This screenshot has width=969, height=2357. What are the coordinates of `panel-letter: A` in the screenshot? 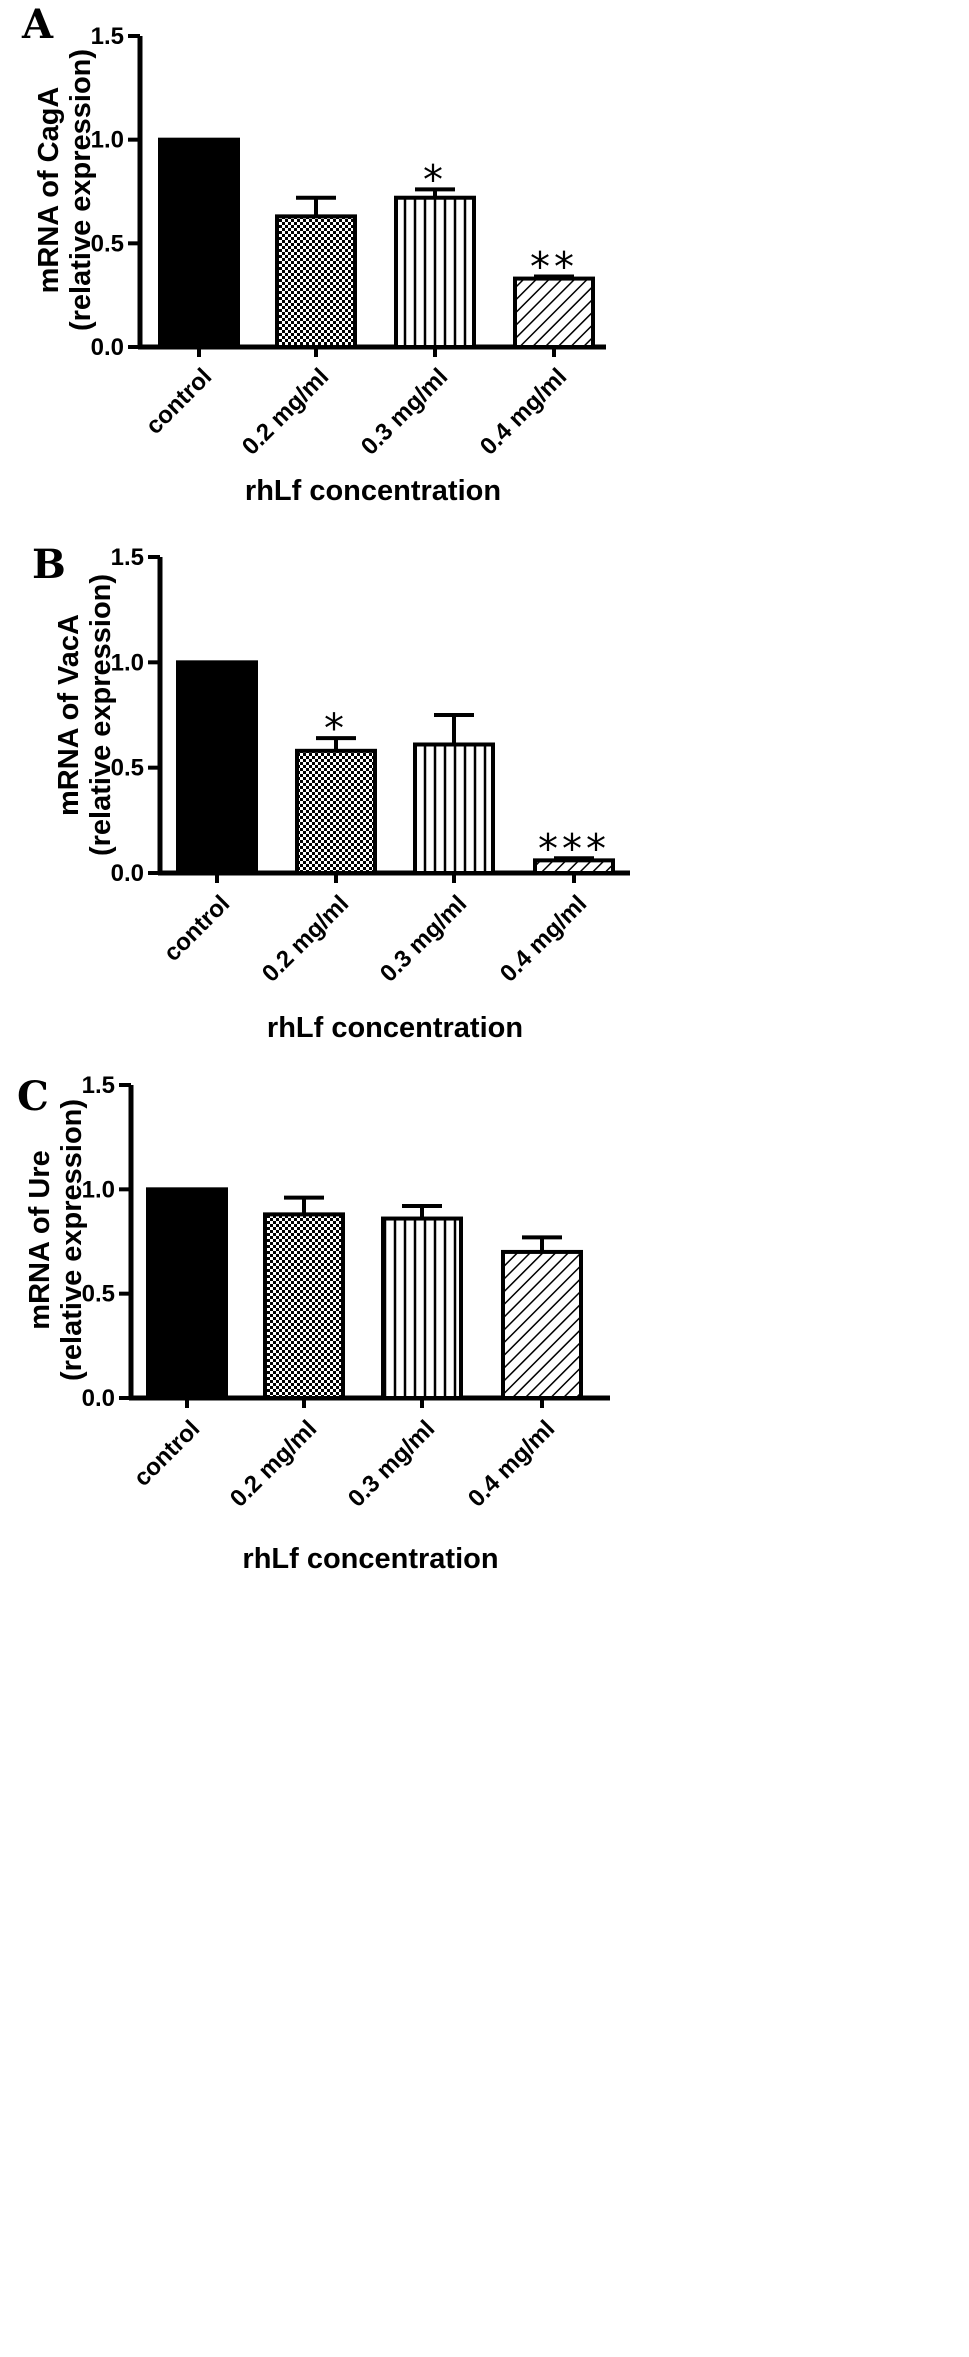 It's located at (37, 24).